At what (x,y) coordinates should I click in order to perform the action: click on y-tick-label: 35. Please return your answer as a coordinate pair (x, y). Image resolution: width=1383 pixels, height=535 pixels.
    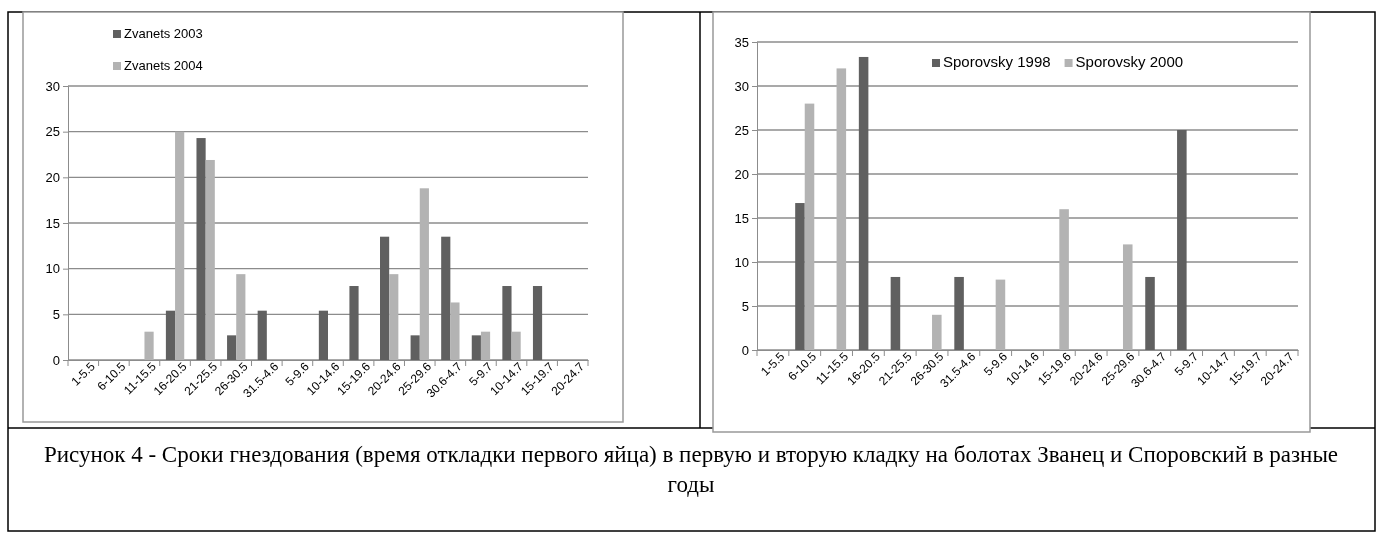
    Looking at the image, I should click on (741, 42).